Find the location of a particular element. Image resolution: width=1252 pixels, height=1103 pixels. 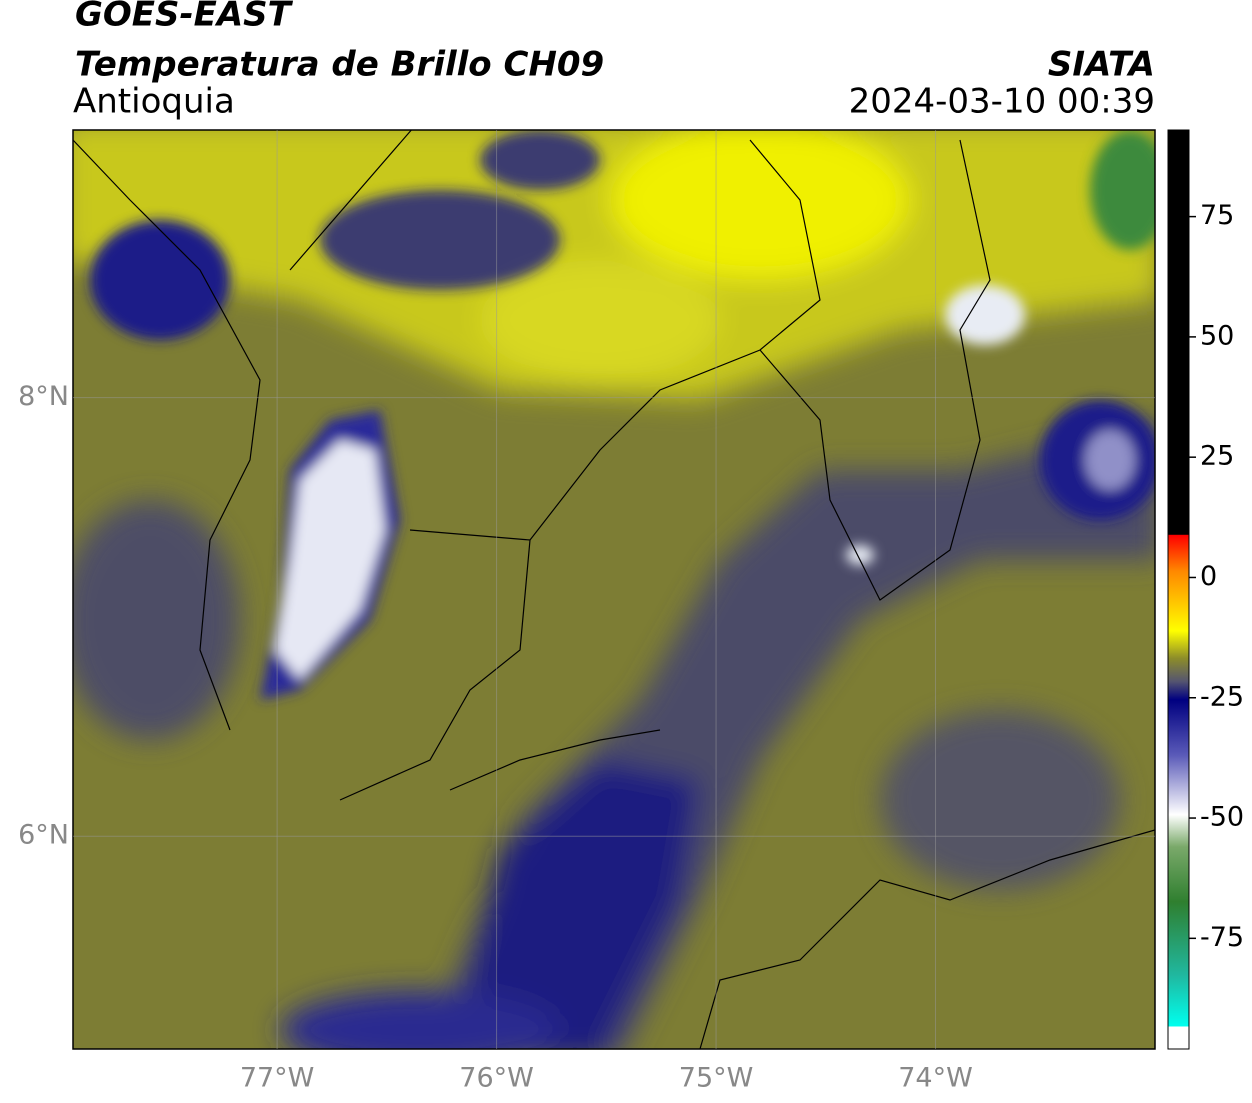

colorbar-tick-label: -25 is located at coordinates (1222, 696).